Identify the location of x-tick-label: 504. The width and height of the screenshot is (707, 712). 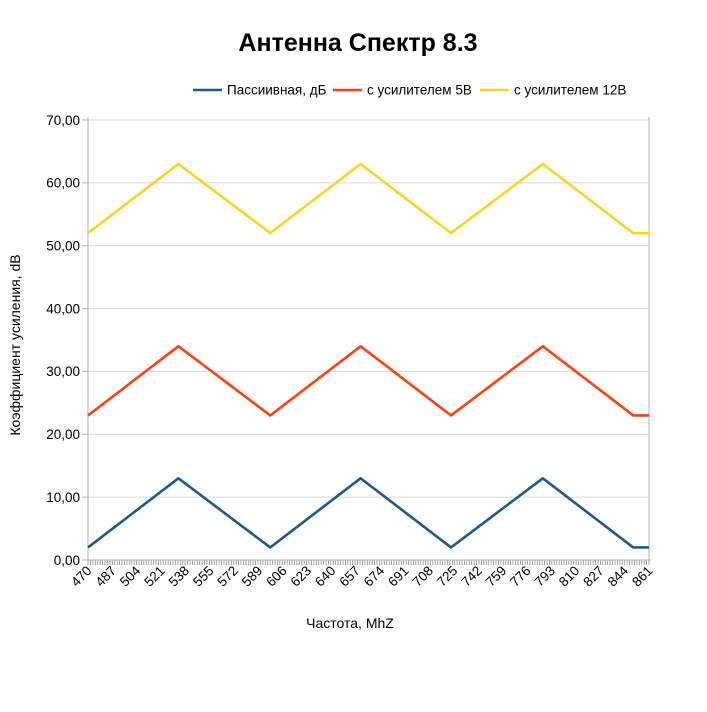
(130, 576).